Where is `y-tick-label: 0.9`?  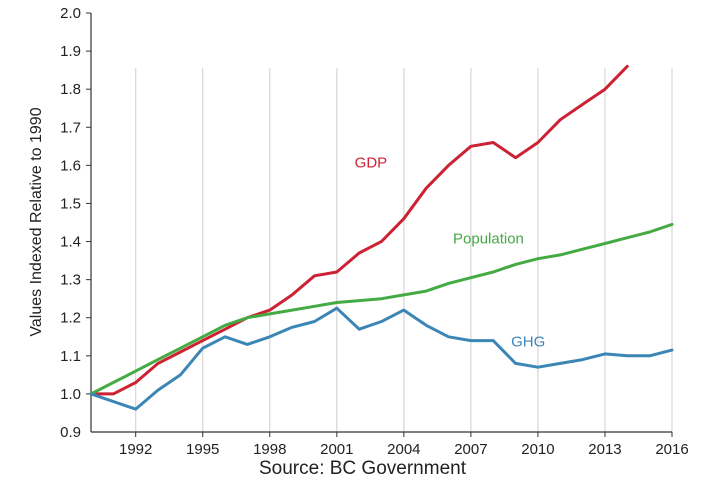
y-tick-label: 0.9 is located at coordinates (70, 432).